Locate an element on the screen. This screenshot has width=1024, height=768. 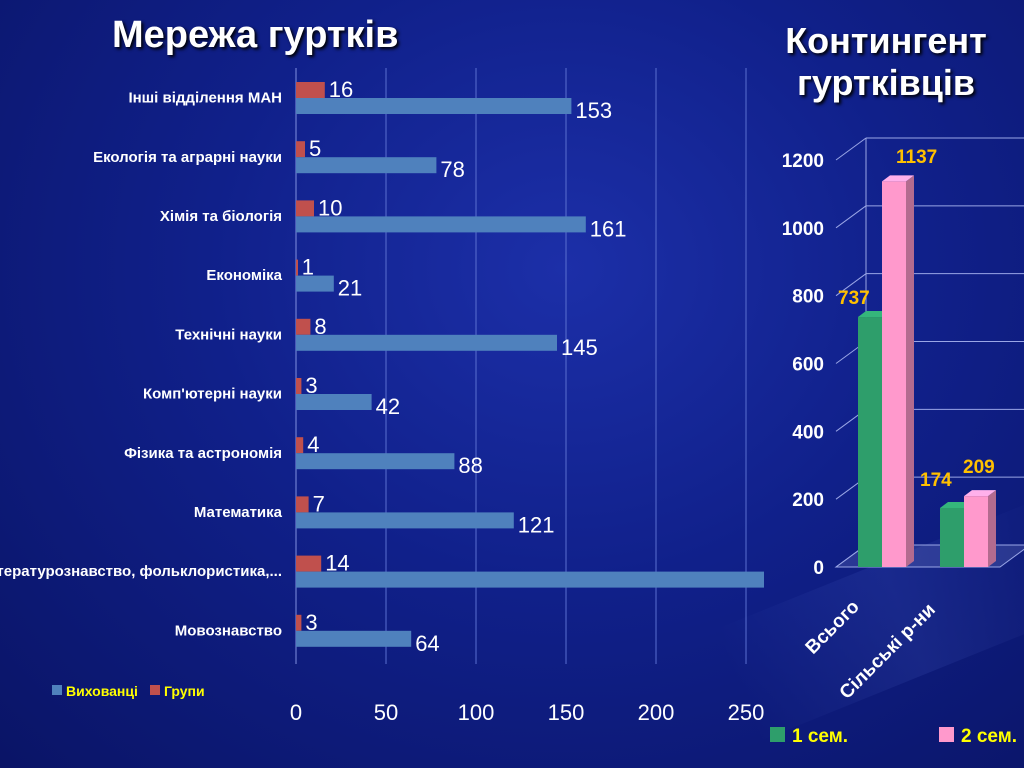
data-label-grupy: 1 is located at coordinates (308, 267).